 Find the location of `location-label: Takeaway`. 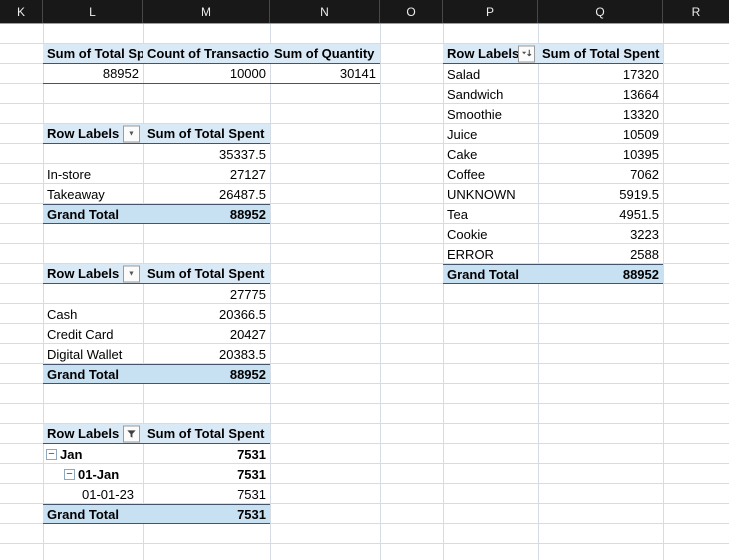

location-label: Takeaway is located at coordinates (76, 194).